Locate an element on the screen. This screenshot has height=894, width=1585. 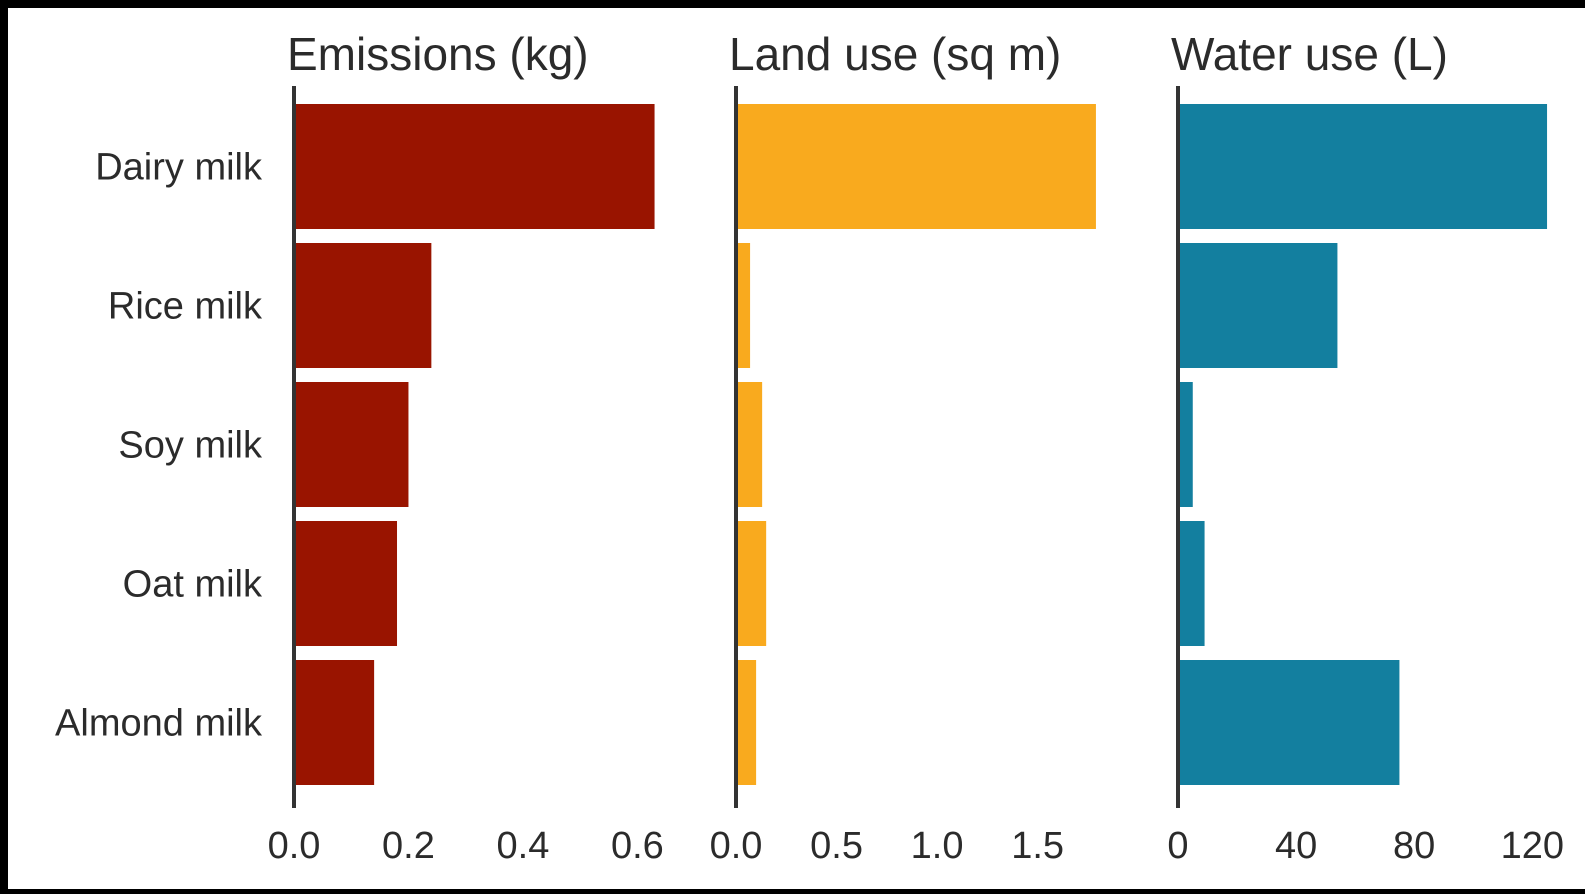
bar-1-soy-milk is located at coordinates (351, 444).